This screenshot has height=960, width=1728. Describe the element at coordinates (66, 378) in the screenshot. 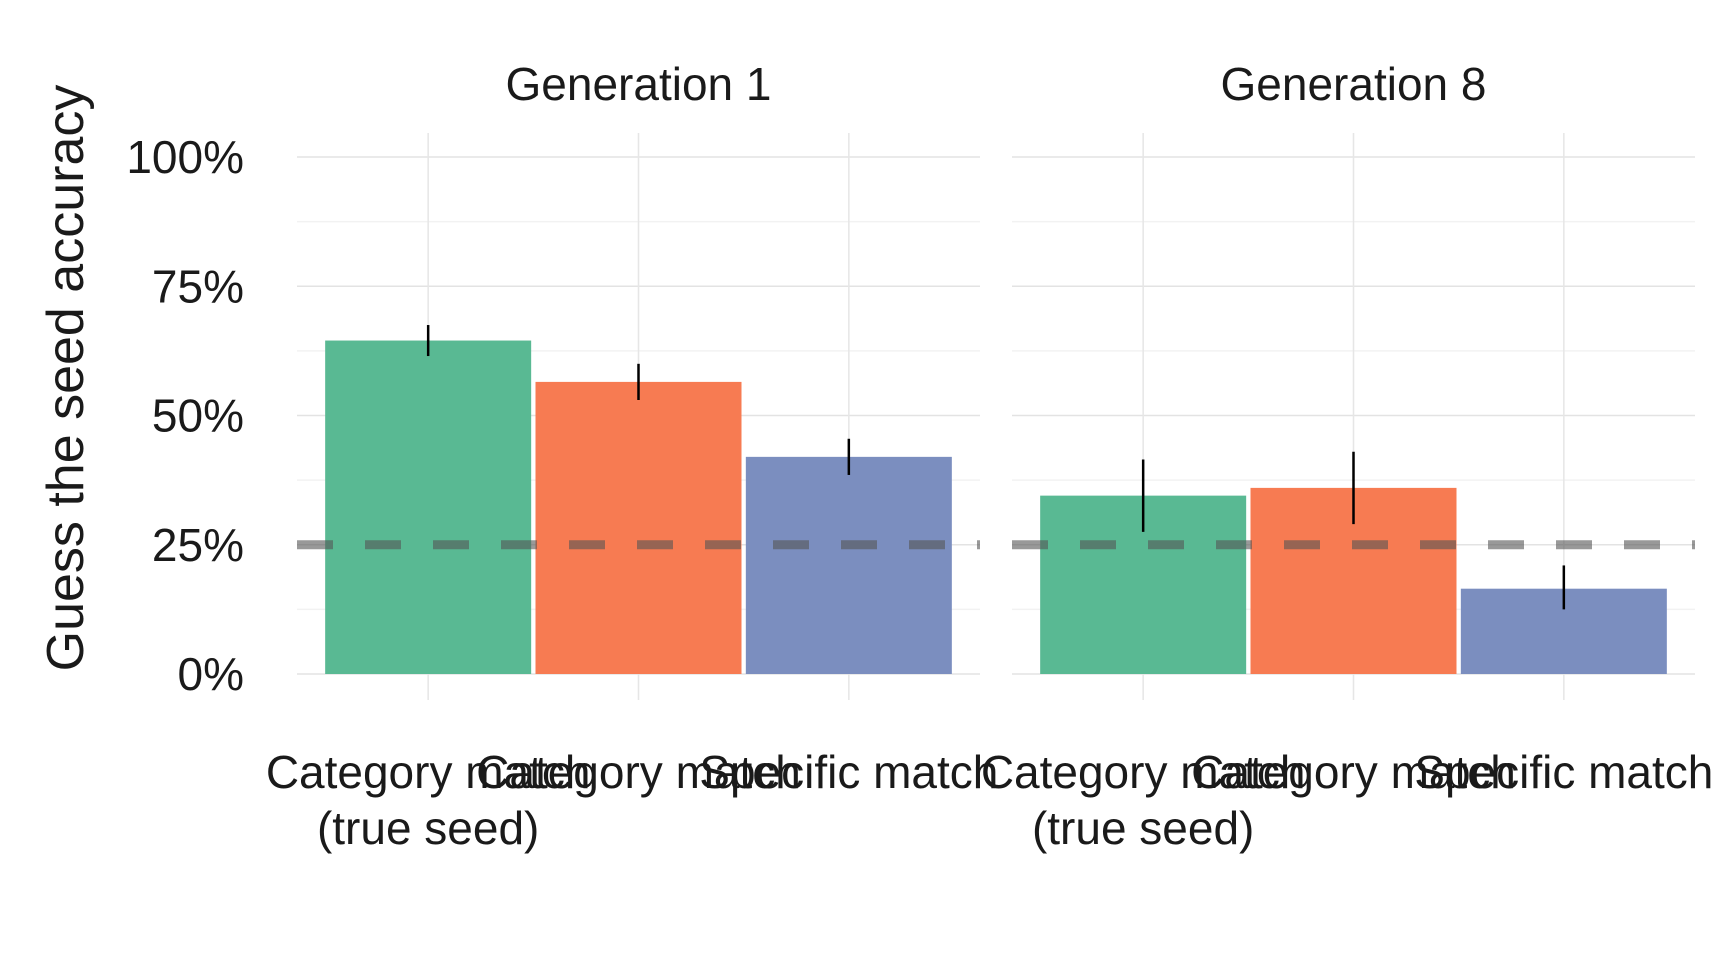

I see `y-axis-label: Guess the seed accuracy` at that location.